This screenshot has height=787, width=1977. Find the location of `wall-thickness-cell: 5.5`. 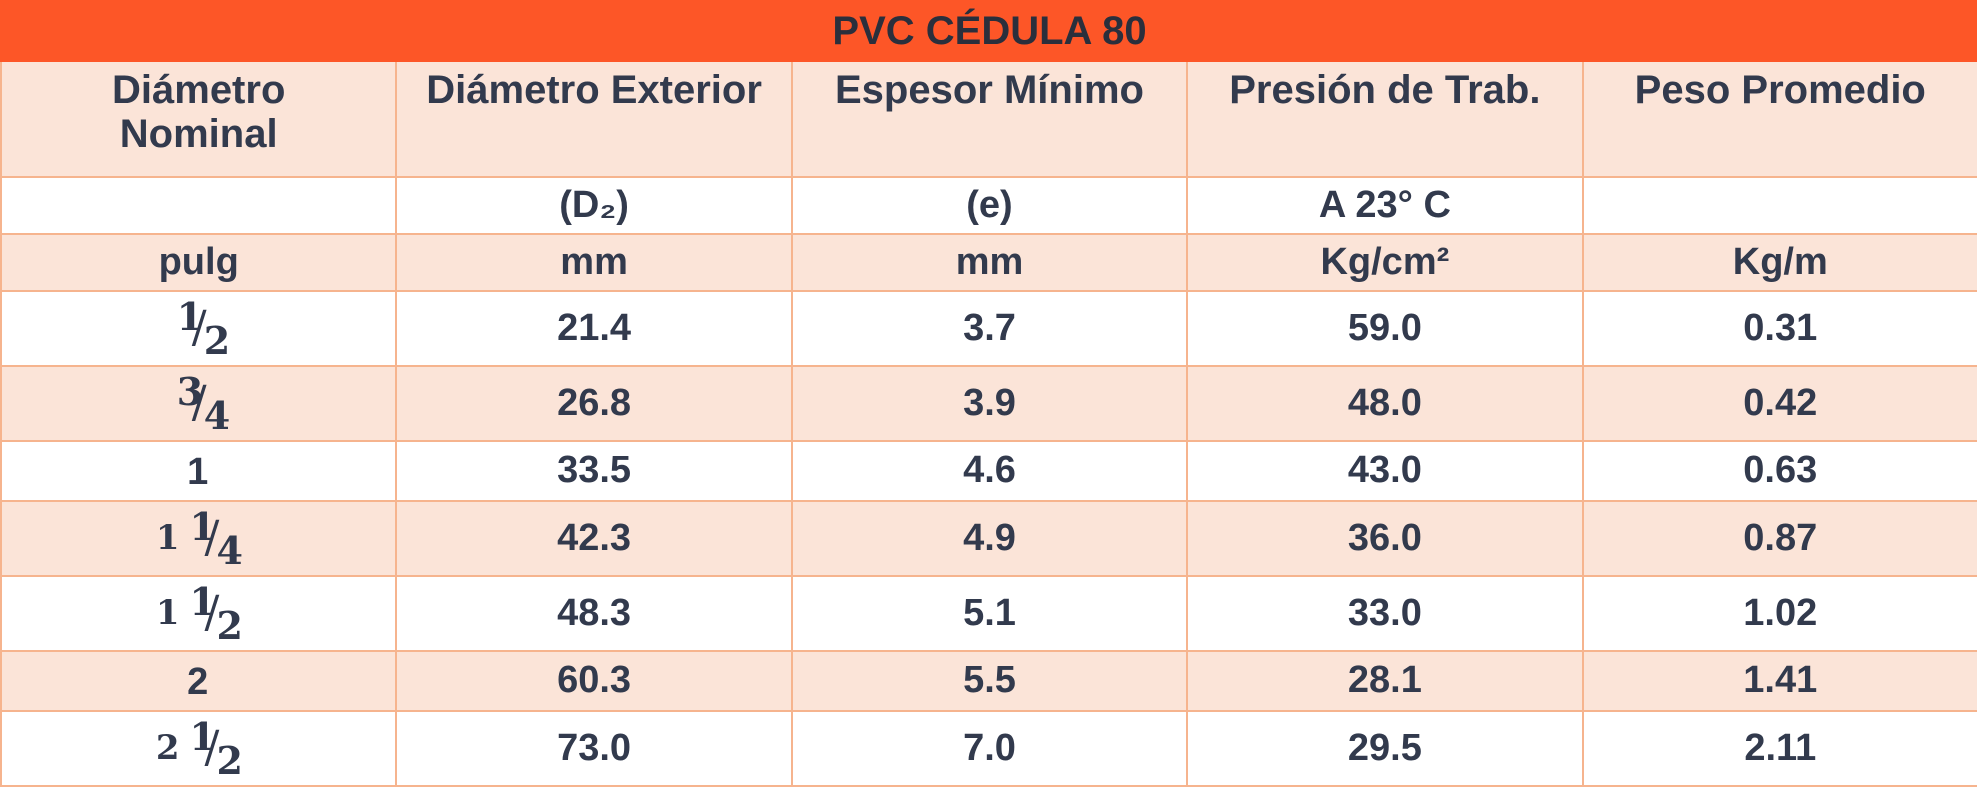

wall-thickness-cell: 5.5 is located at coordinates (989, 681).